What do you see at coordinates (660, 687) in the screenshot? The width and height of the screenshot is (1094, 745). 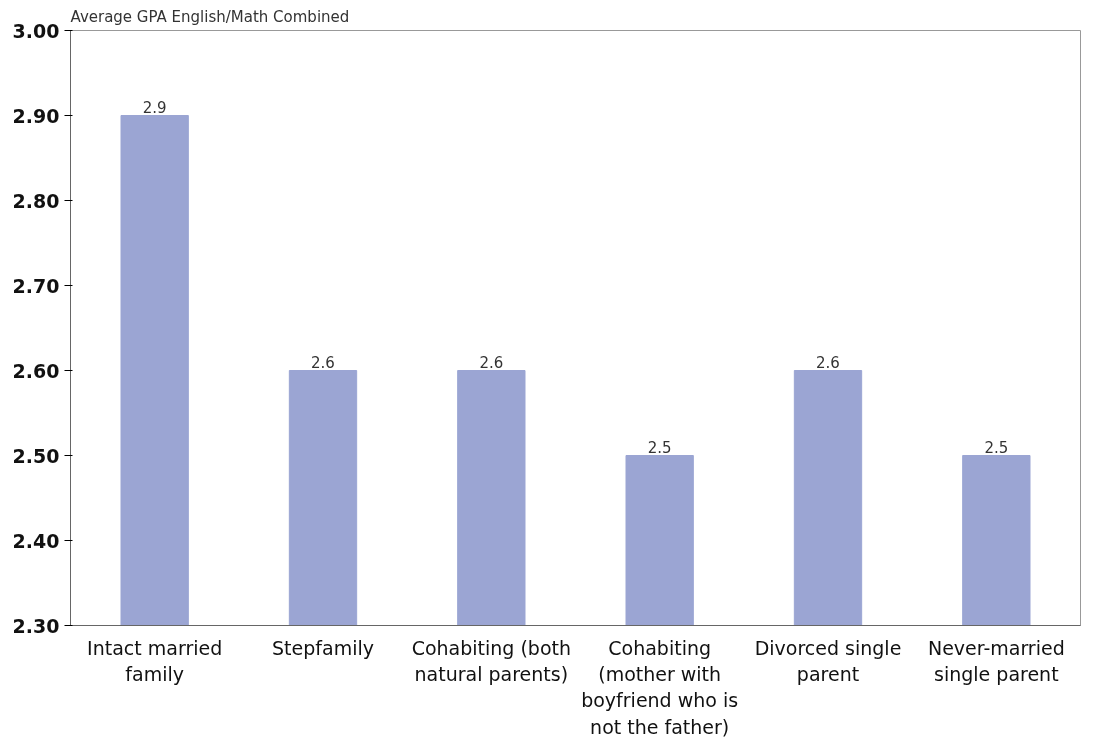 I see `x-tick-label: Cohabiting (mother with boyfriend who is not the father)` at bounding box center [660, 687].